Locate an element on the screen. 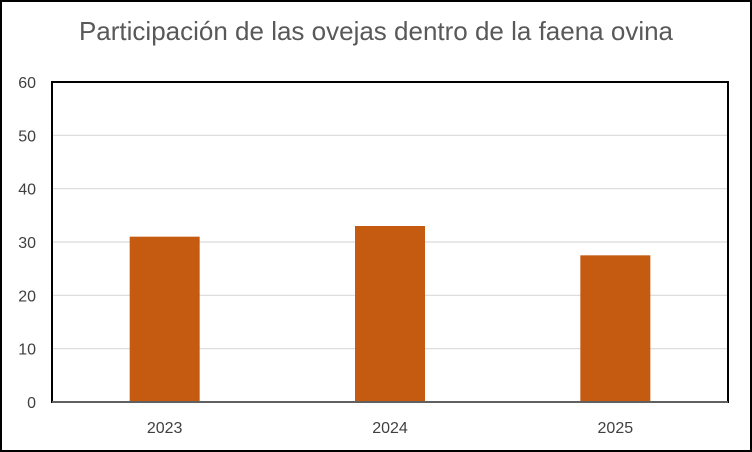  x-tick-label: 2025 is located at coordinates (616, 428).